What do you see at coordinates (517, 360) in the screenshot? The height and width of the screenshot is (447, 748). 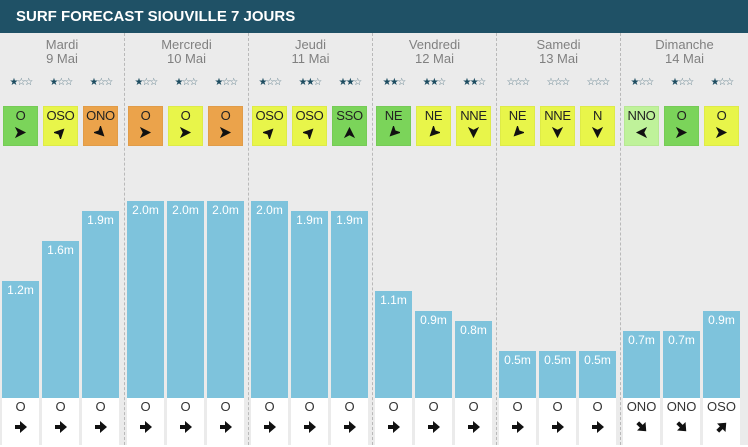 I see `wave-height-label: 0.5m` at bounding box center [517, 360].